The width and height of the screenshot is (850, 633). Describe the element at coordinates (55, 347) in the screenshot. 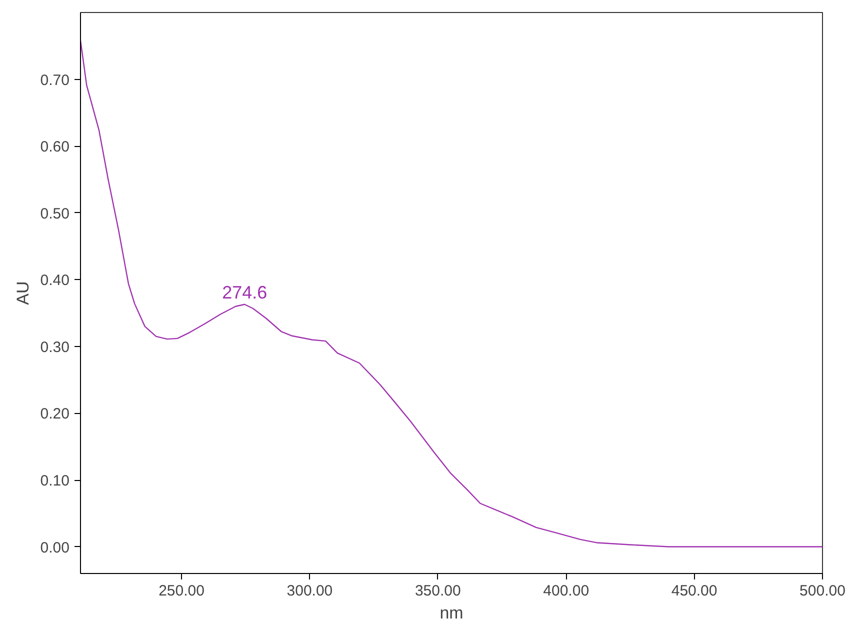

I see `y-tick-label: 0.30` at that location.